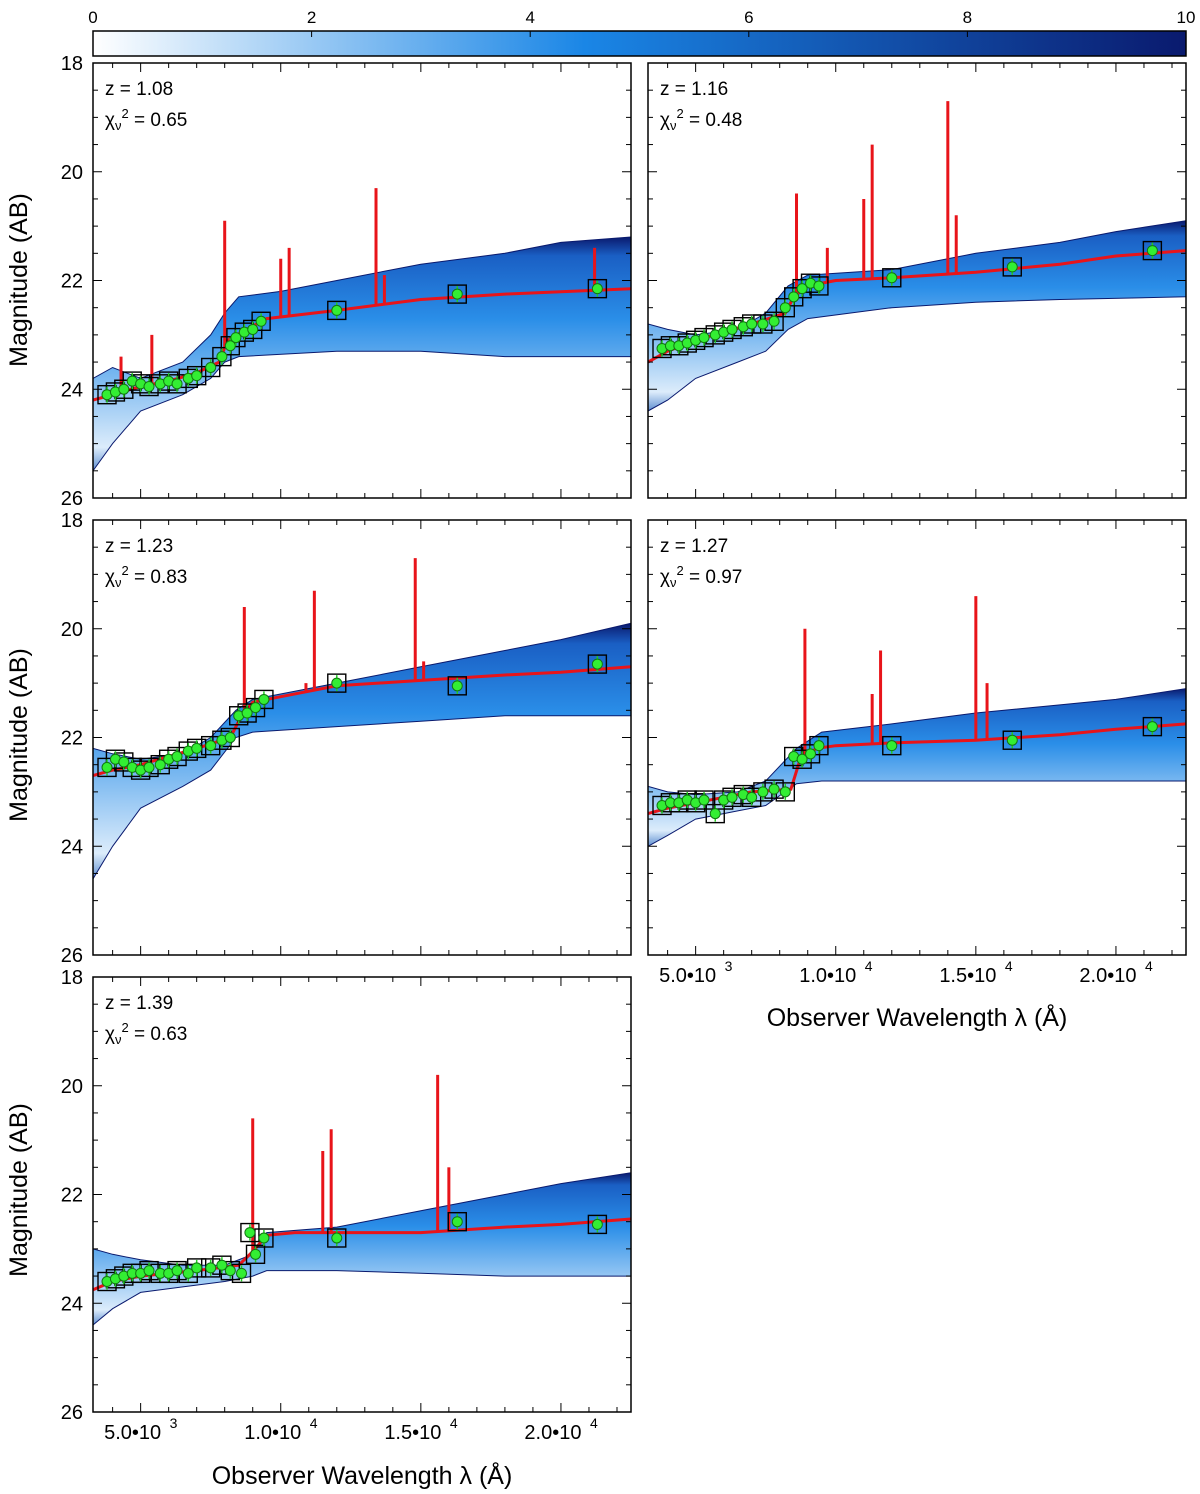  What do you see at coordinates (72, 1087) in the screenshot?
I see `y-tick-label: 20` at bounding box center [72, 1087].